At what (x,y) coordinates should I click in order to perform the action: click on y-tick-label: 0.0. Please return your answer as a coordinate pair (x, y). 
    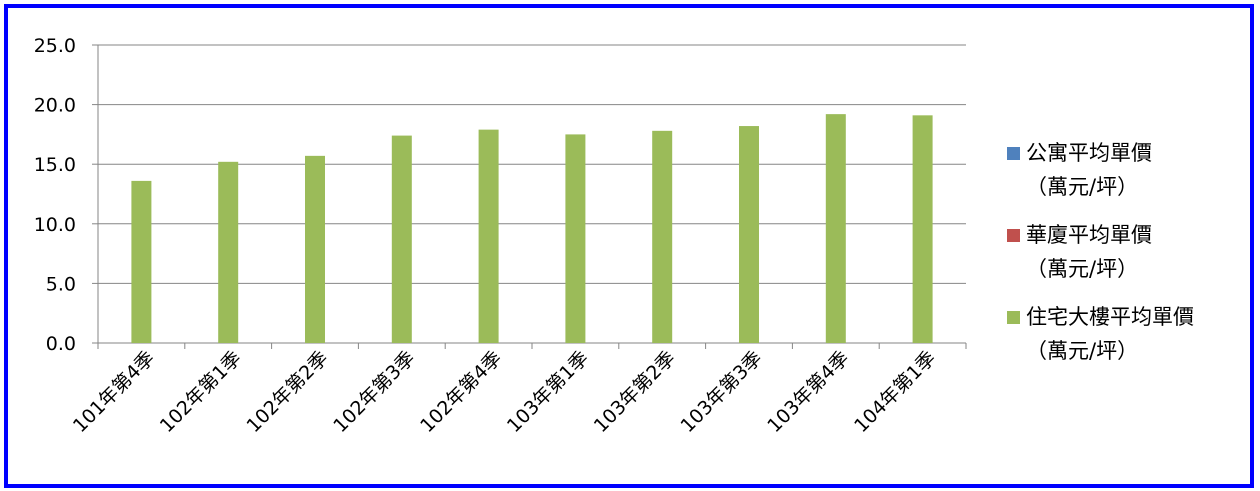
    Looking at the image, I should click on (61, 344).